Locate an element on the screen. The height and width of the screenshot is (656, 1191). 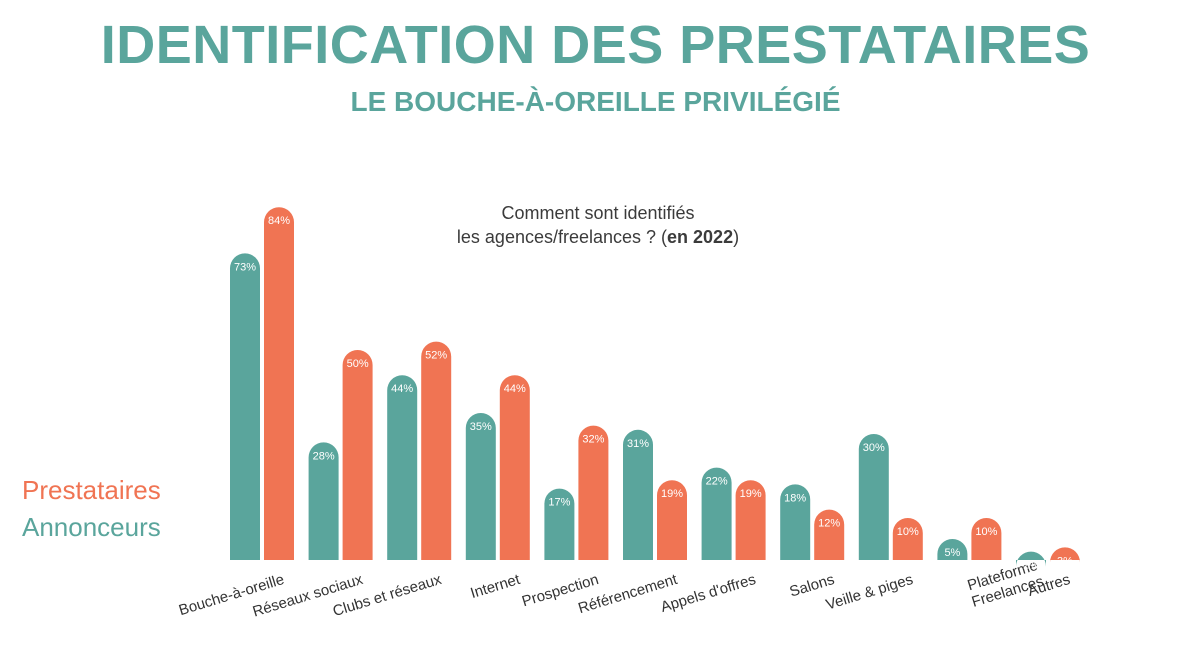
category-label-internet: Internet is located at coordinates (495, 586).